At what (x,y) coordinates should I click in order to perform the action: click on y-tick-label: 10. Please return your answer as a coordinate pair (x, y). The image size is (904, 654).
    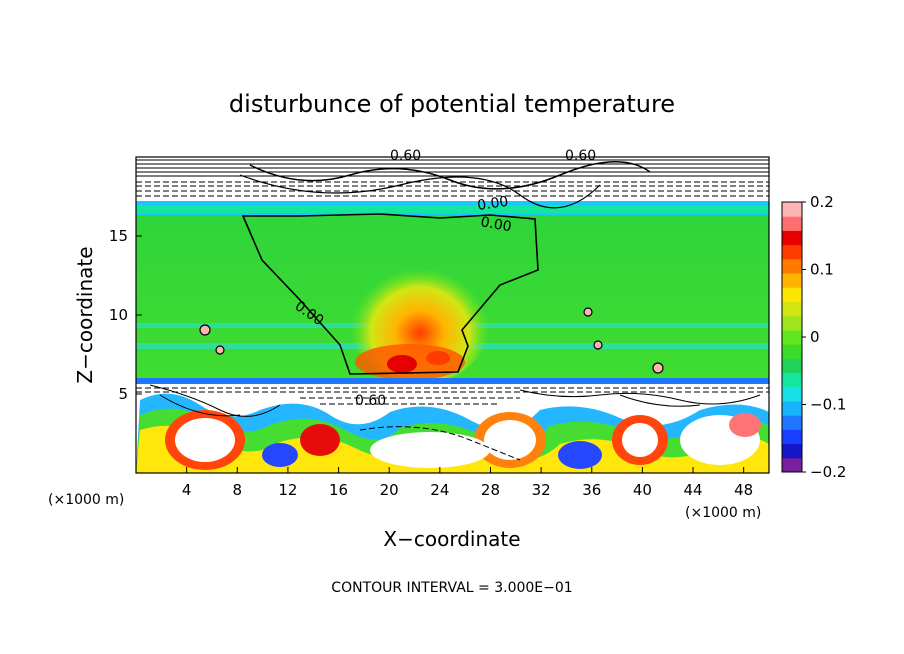
    Looking at the image, I should click on (118, 315).